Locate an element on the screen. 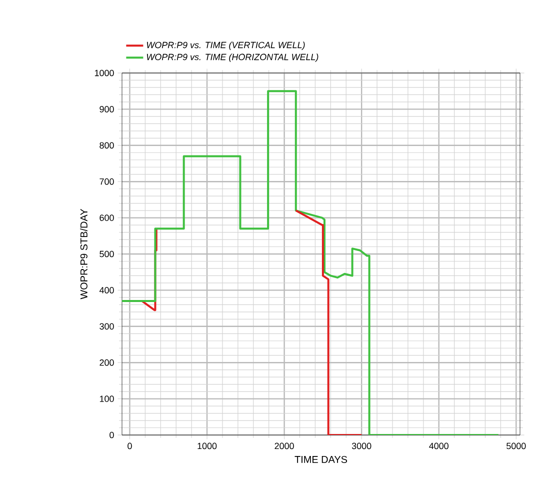 Image resolution: width=541 pixels, height=493 pixels. x-tick-label: 3000 is located at coordinates (362, 446).